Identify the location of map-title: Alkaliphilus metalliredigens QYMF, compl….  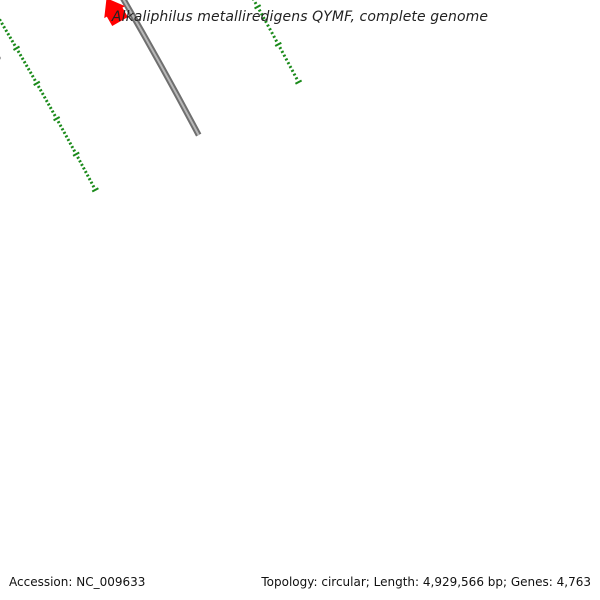
(300, 17).